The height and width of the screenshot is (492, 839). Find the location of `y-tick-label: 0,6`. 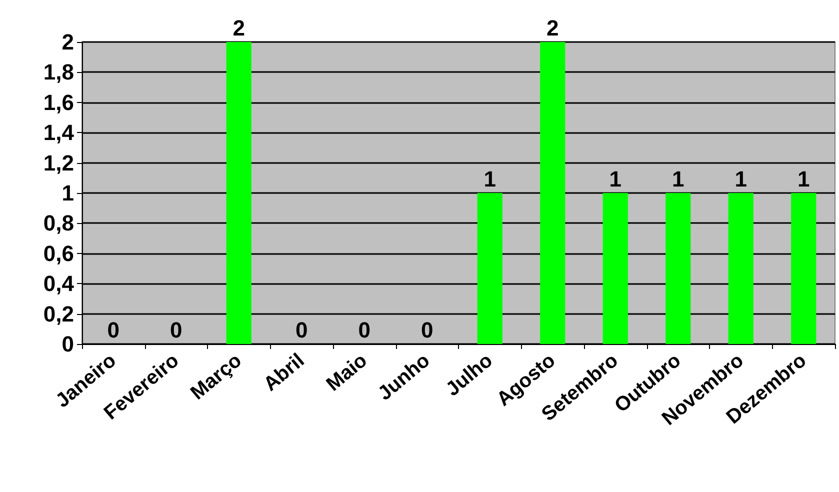

y-tick-label: 0,6 is located at coordinates (58, 253).